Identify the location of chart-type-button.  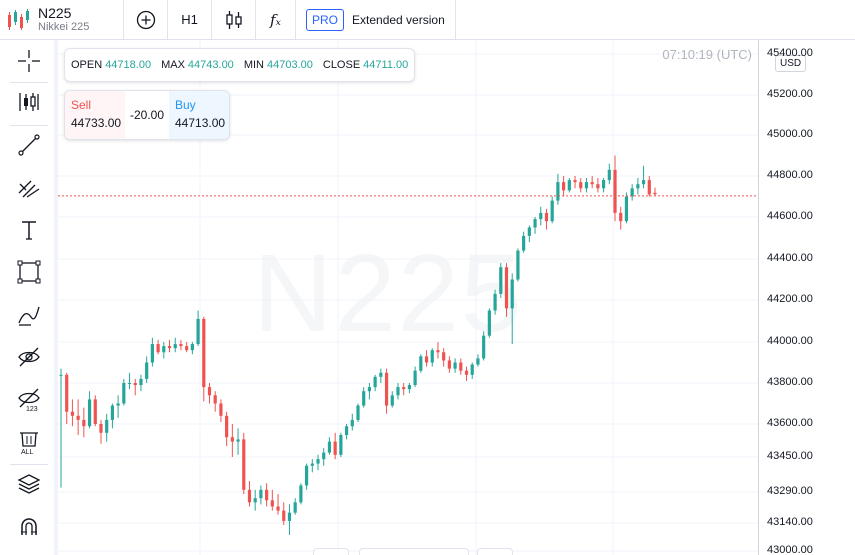
(234, 20).